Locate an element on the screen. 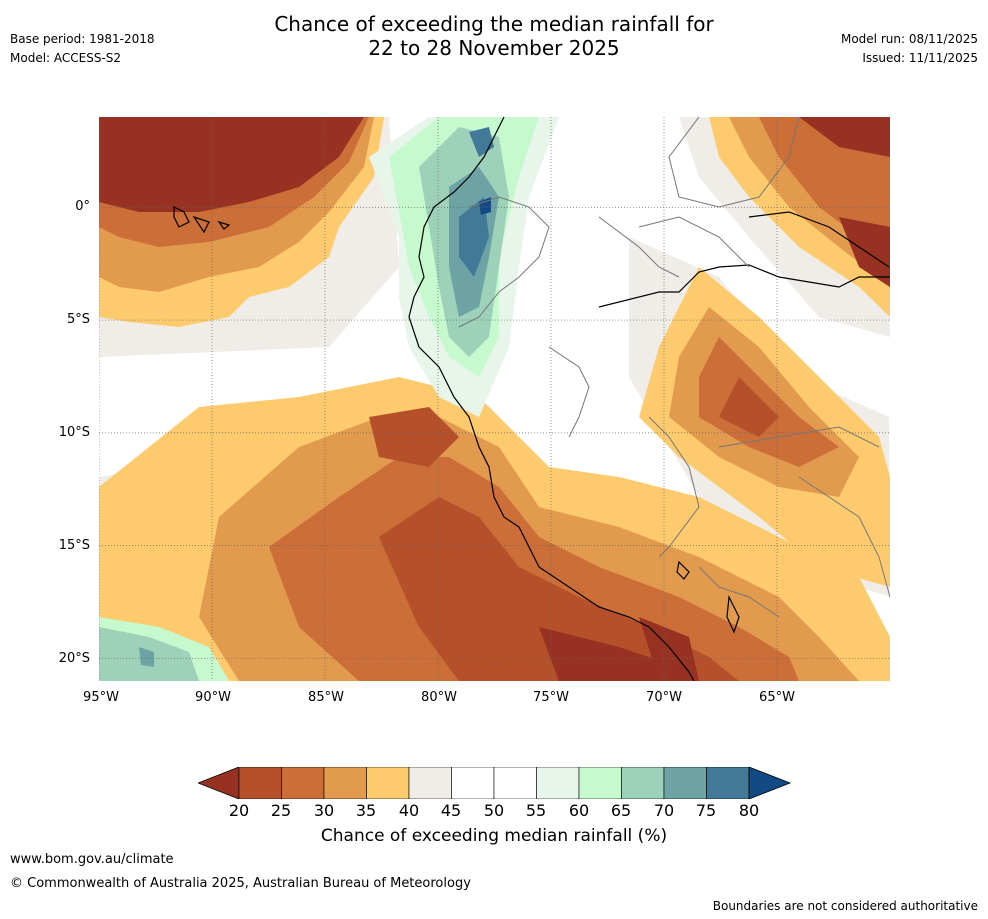 The height and width of the screenshot is (919, 988). lon-label-95w: 95°W is located at coordinates (101, 697).